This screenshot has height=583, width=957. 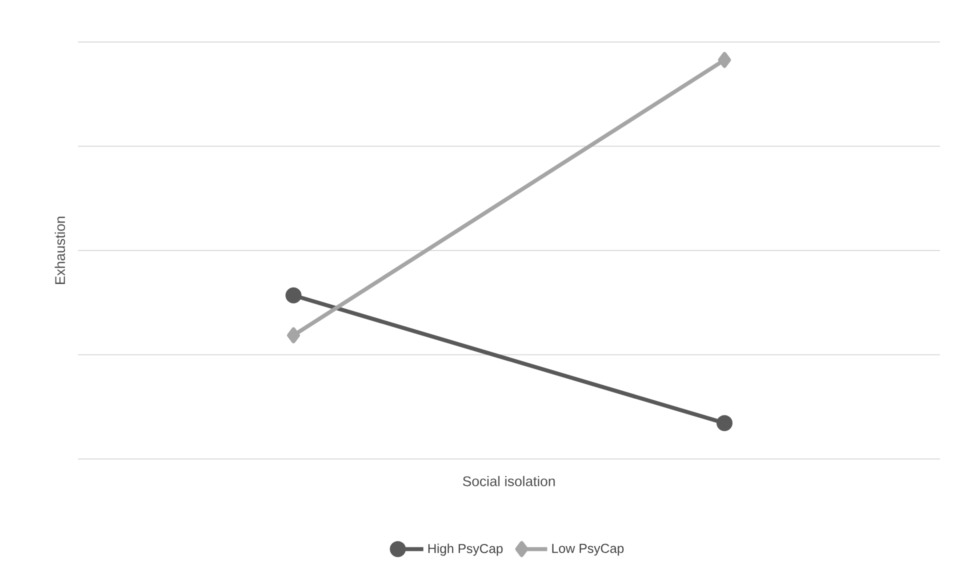 I want to click on x-axis-title: Social isolation, so click(x=508, y=481).